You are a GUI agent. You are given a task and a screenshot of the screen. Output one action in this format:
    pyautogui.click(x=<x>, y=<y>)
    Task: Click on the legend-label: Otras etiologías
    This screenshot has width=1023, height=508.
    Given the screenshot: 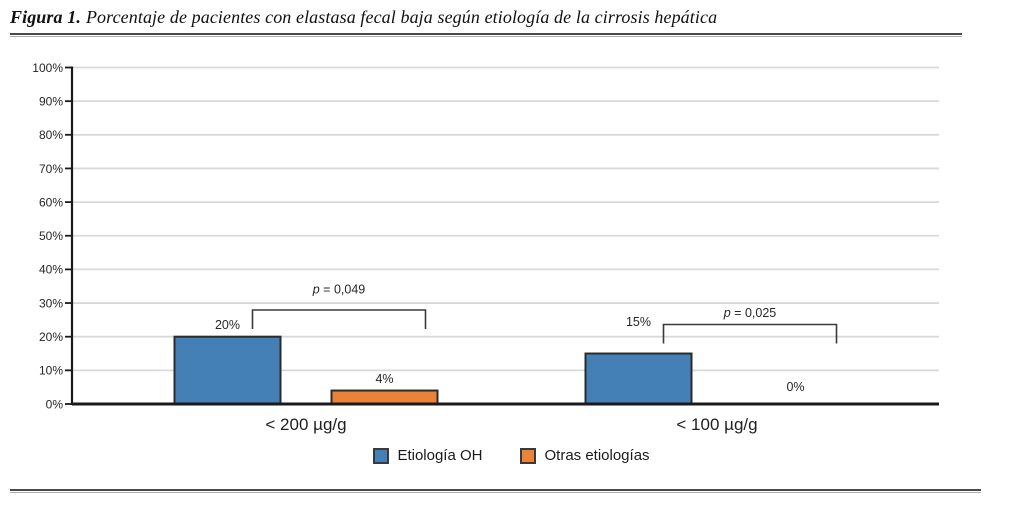 What is the action you would take?
    pyautogui.click(x=597, y=455)
    